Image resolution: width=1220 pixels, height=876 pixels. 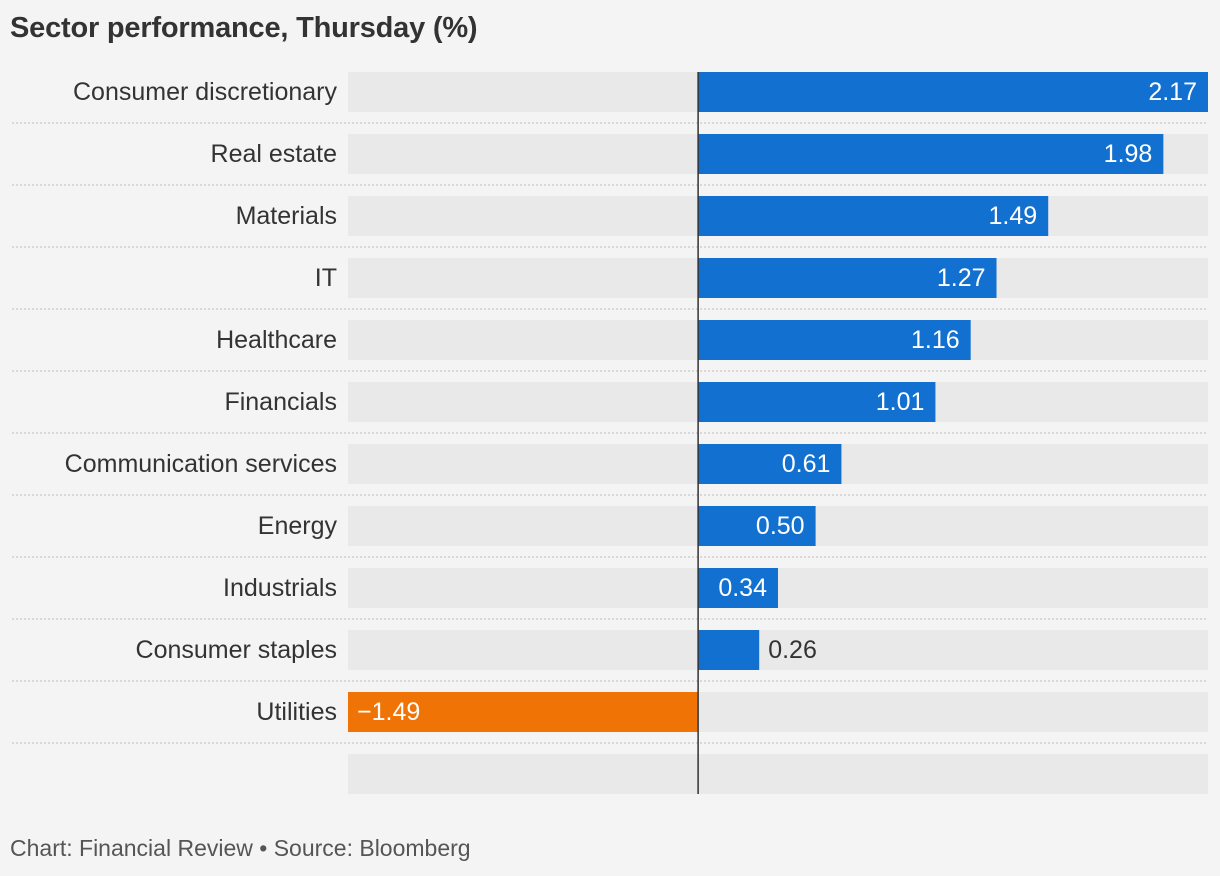 What do you see at coordinates (274, 154) in the screenshot?
I see `category-label: Real estate` at bounding box center [274, 154].